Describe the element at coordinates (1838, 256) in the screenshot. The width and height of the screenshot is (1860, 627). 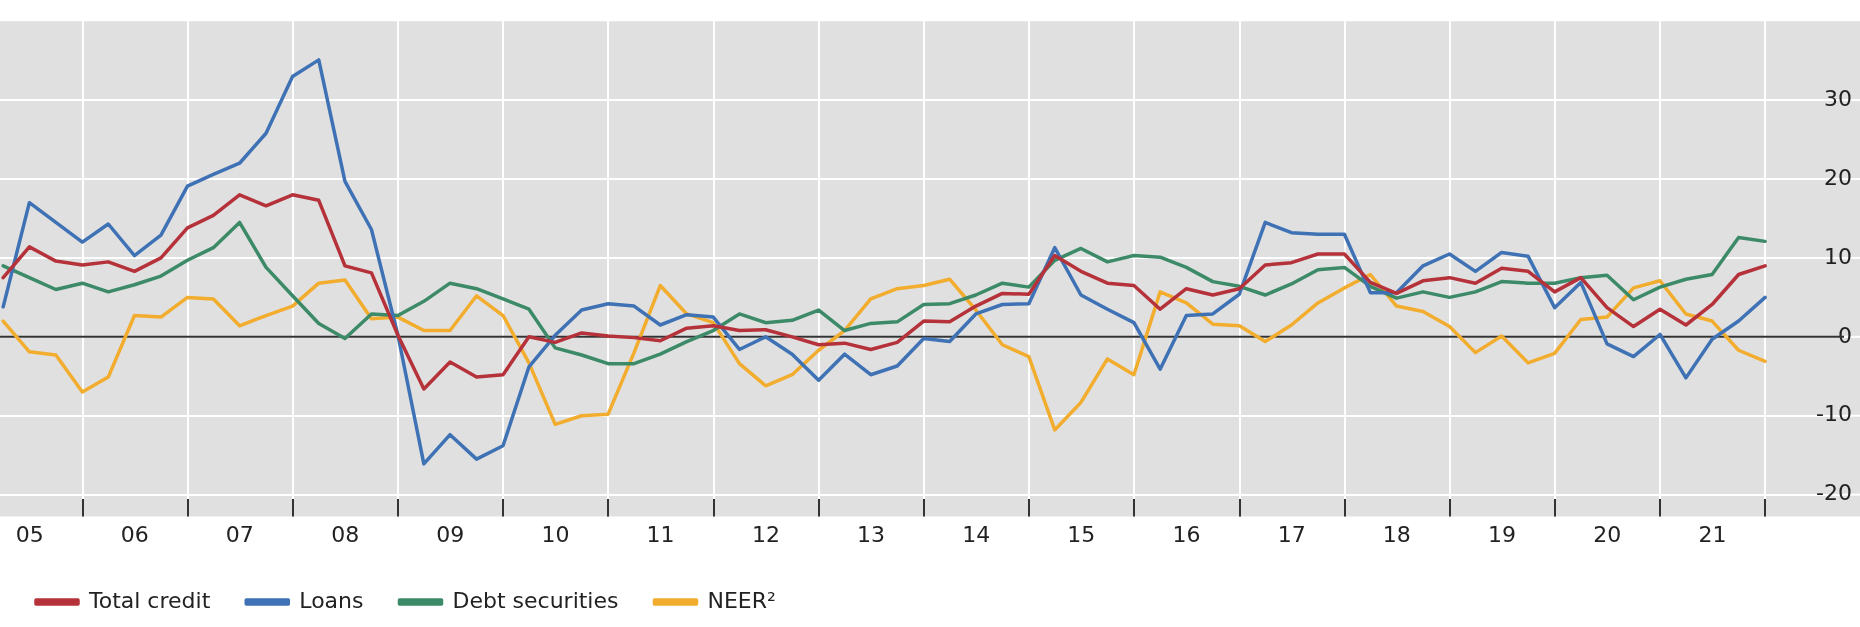
I see `y-tick-label: 10` at that location.